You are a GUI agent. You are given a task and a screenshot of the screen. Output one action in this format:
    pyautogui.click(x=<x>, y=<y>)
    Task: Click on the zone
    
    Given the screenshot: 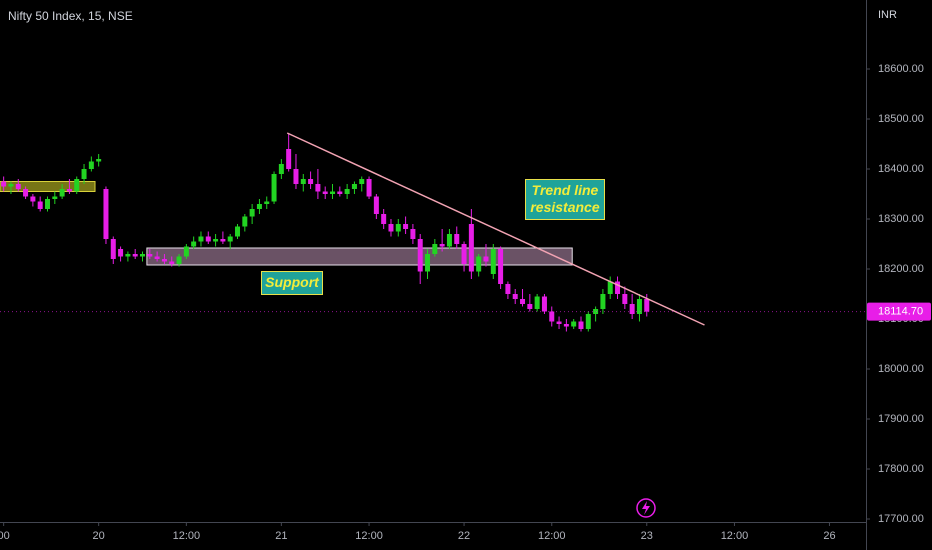 What is the action you would take?
    pyautogui.click(x=359, y=256)
    